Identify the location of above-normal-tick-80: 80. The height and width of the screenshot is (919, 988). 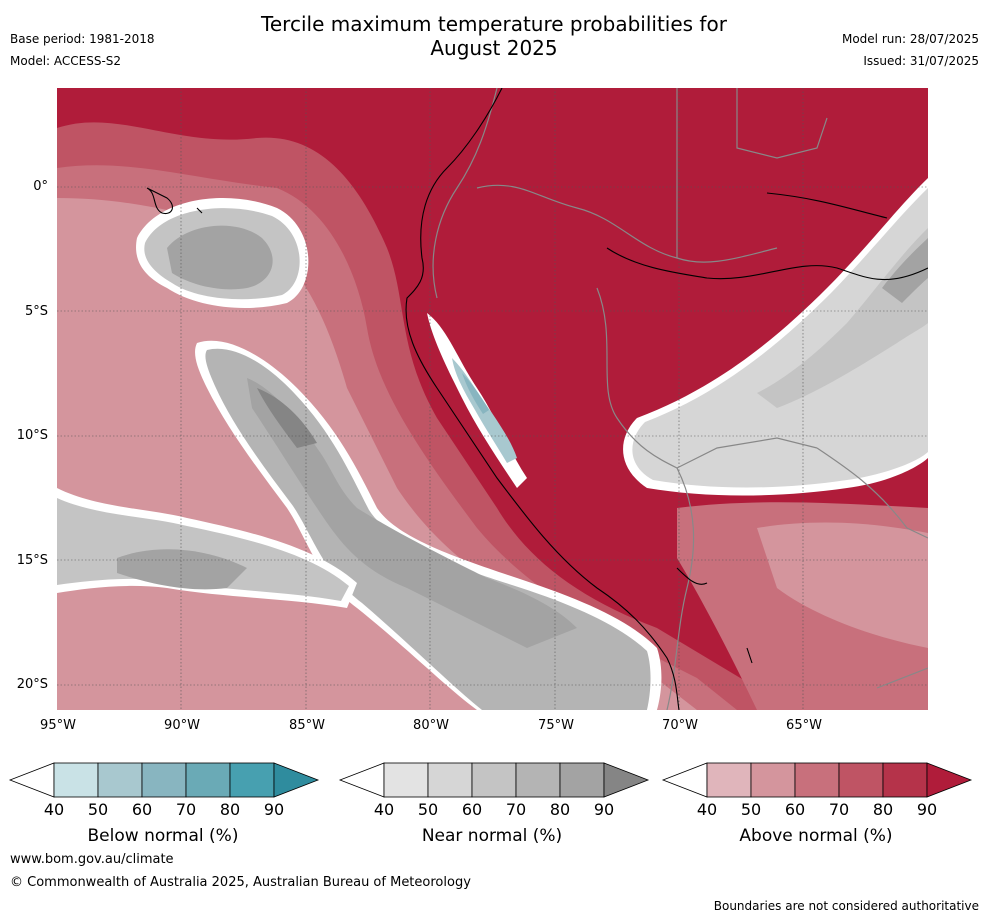
(883, 809).